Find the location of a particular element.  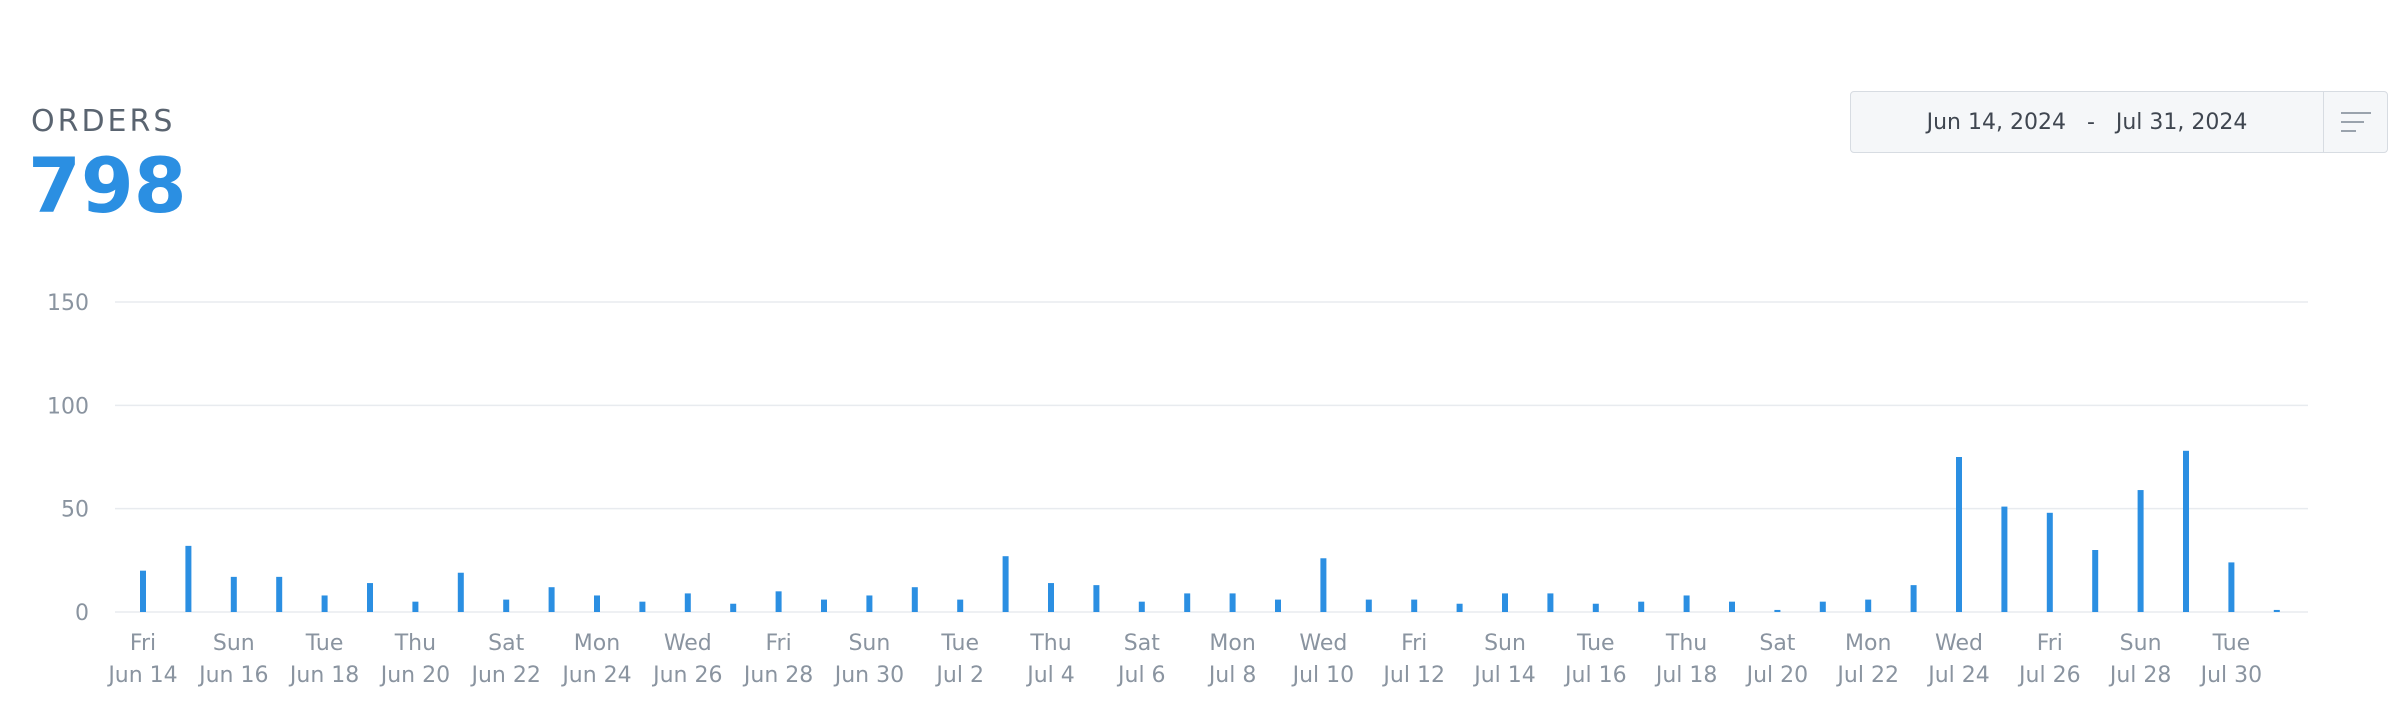

filter-menu-button is located at coordinates (2355, 122).